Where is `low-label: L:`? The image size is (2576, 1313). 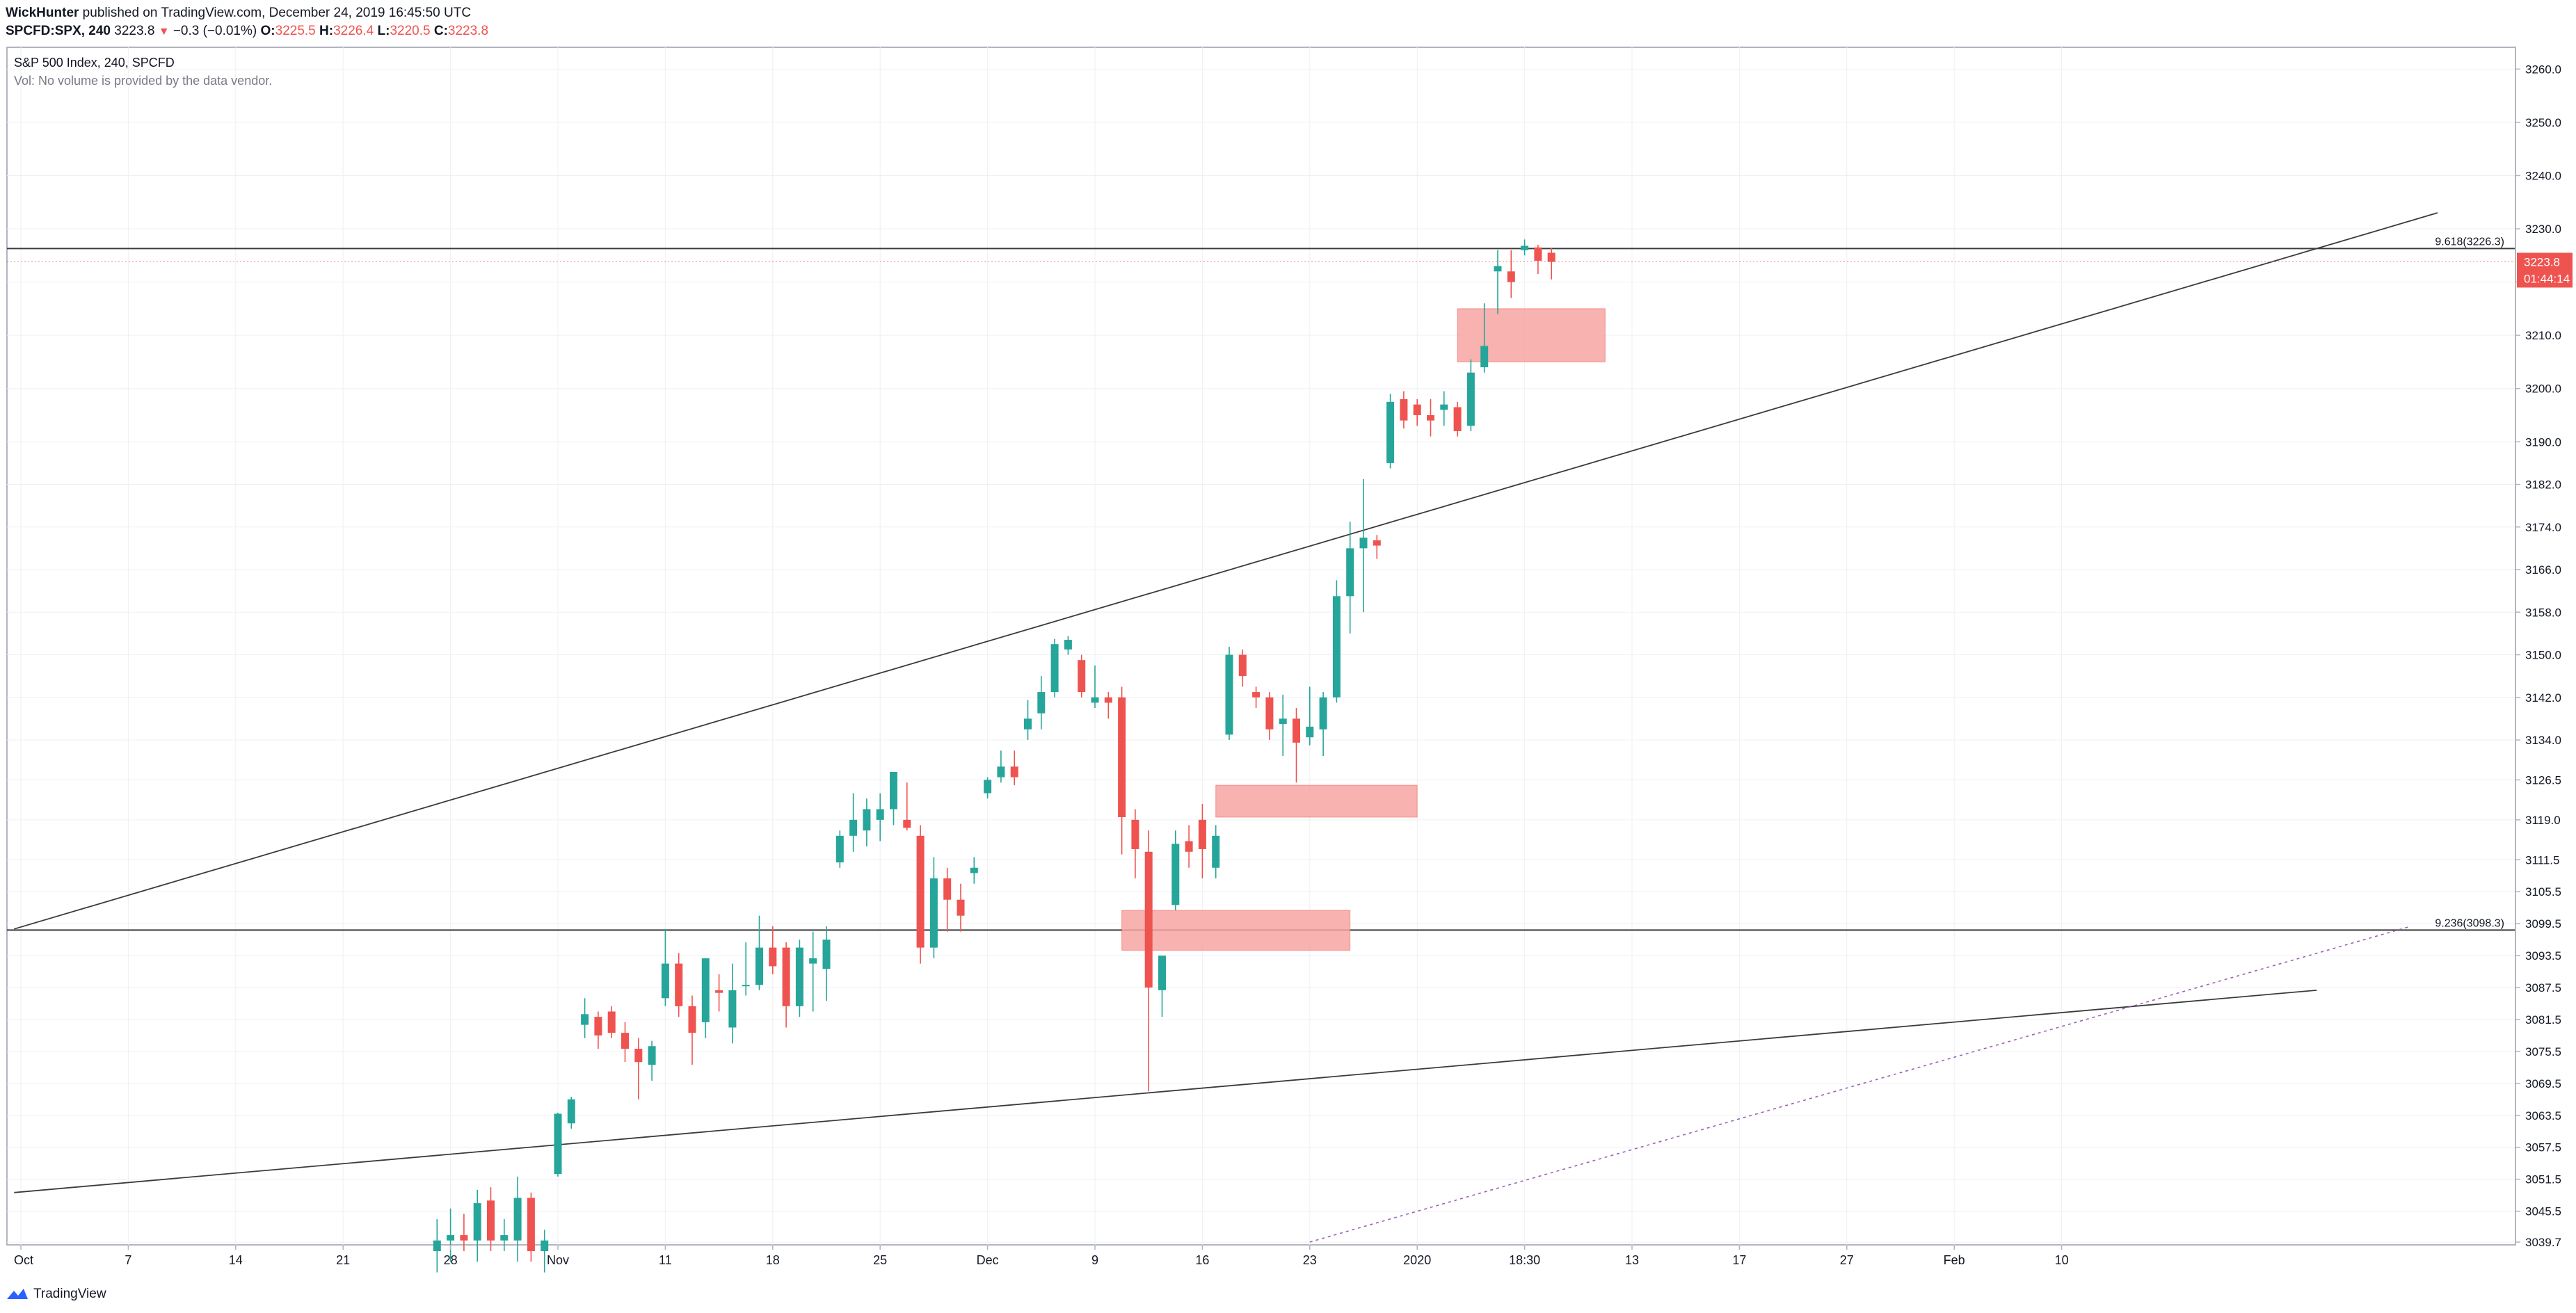
low-label: L: is located at coordinates (383, 31).